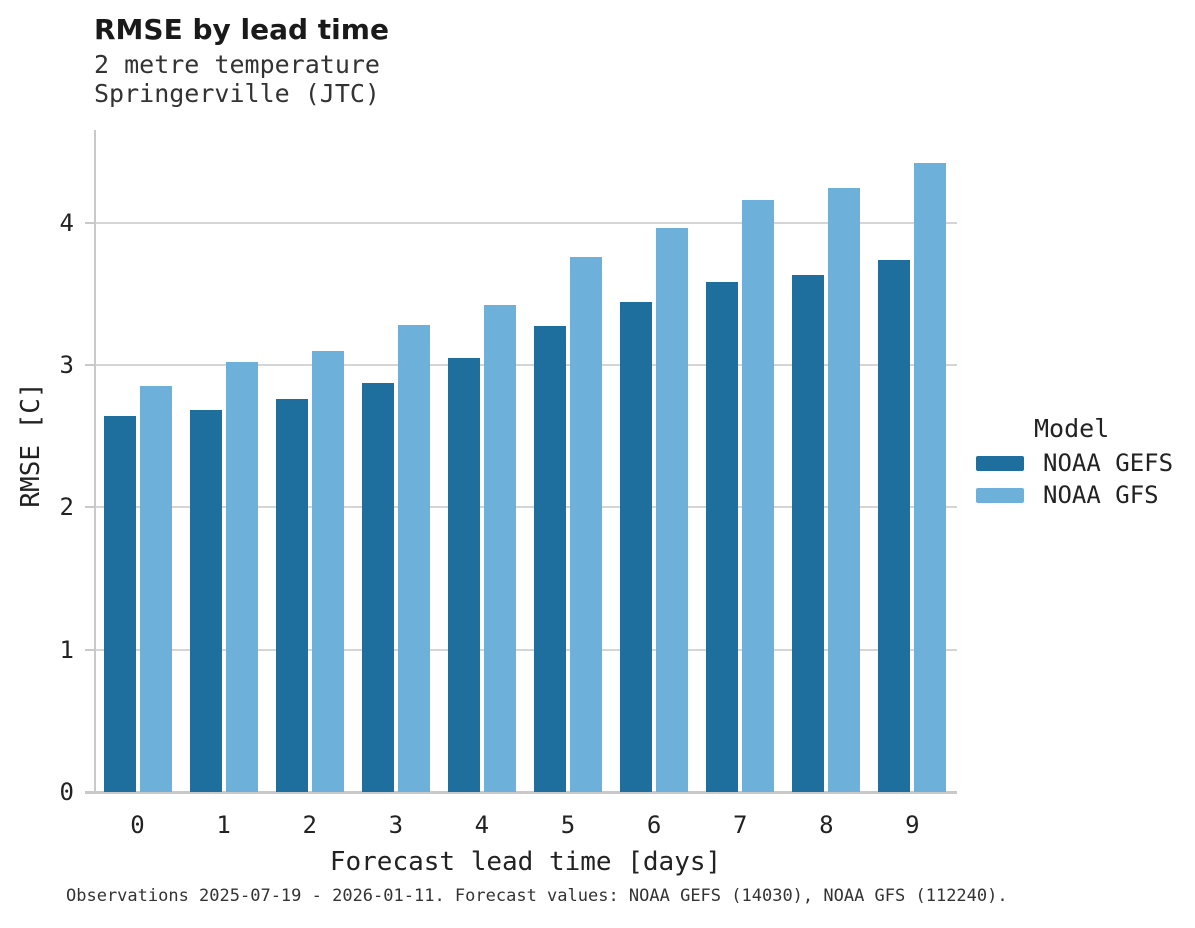 Image resolution: width=1195 pixels, height=928 pixels. Describe the element at coordinates (95, 461) in the screenshot. I see `y-axis-spine` at that location.